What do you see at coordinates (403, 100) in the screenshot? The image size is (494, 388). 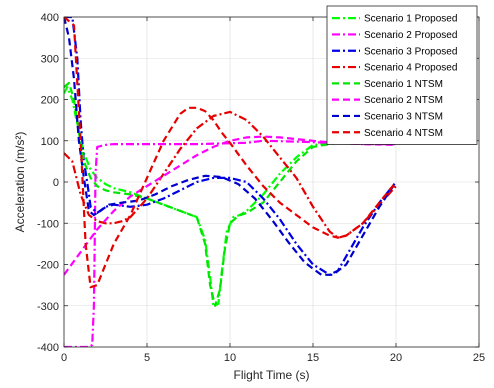 I see `legend-label: Scenario 2 NTSM` at bounding box center [403, 100].